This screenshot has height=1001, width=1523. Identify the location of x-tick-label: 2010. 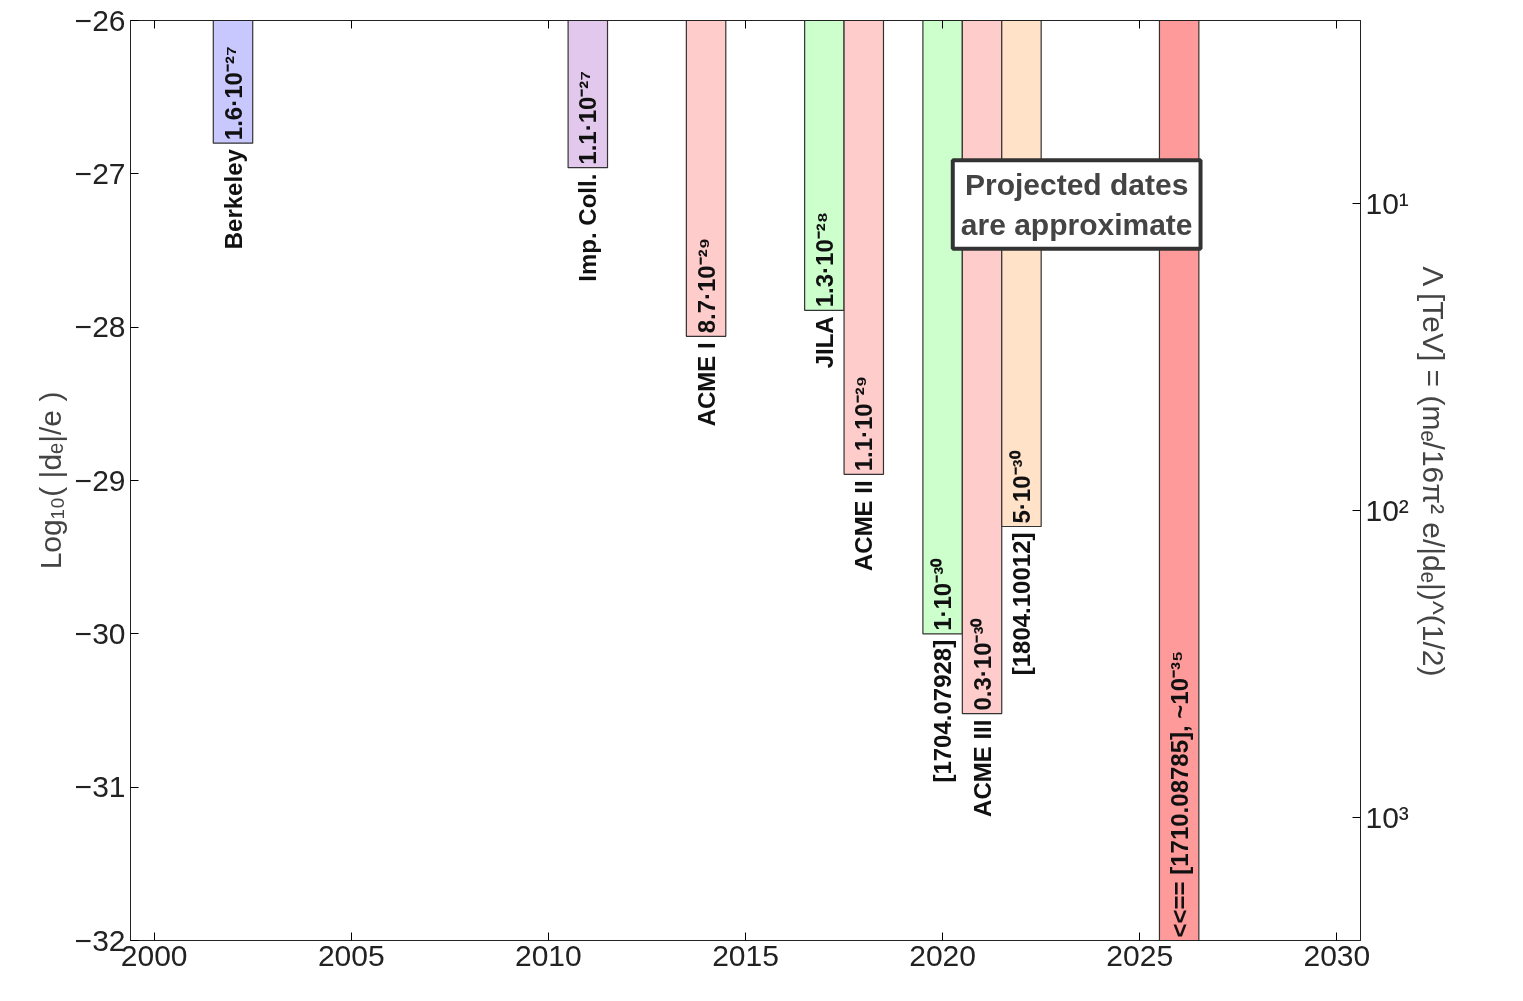
(548, 955).